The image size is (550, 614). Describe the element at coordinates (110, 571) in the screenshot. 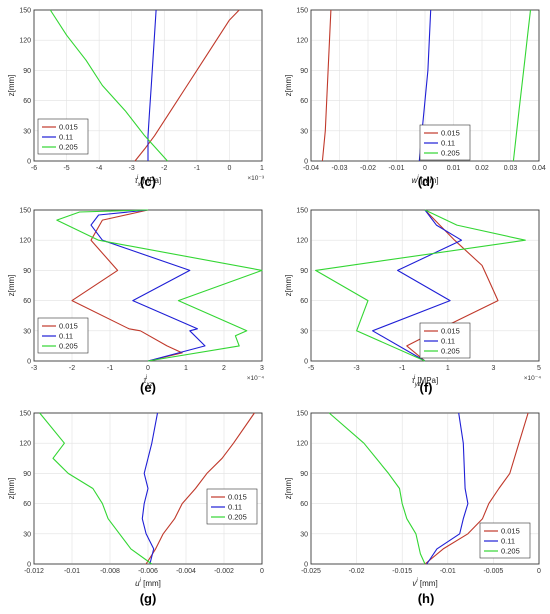

I see `x-tick-label: -0.008` at that location.